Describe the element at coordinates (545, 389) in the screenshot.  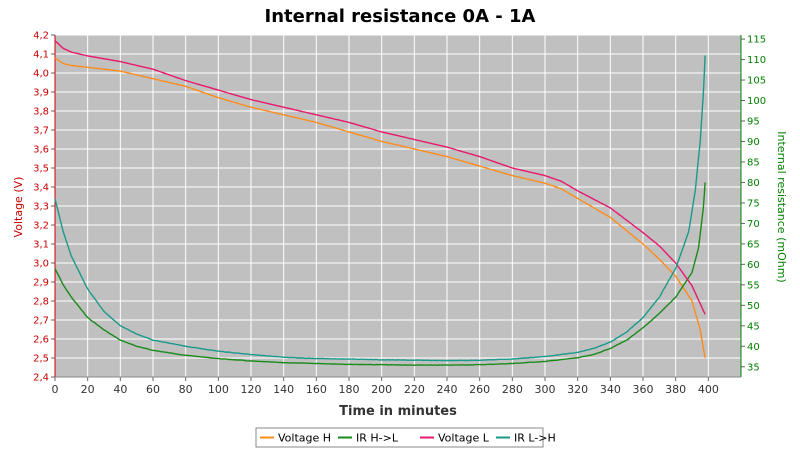
I see `x-tick-label: 300` at that location.